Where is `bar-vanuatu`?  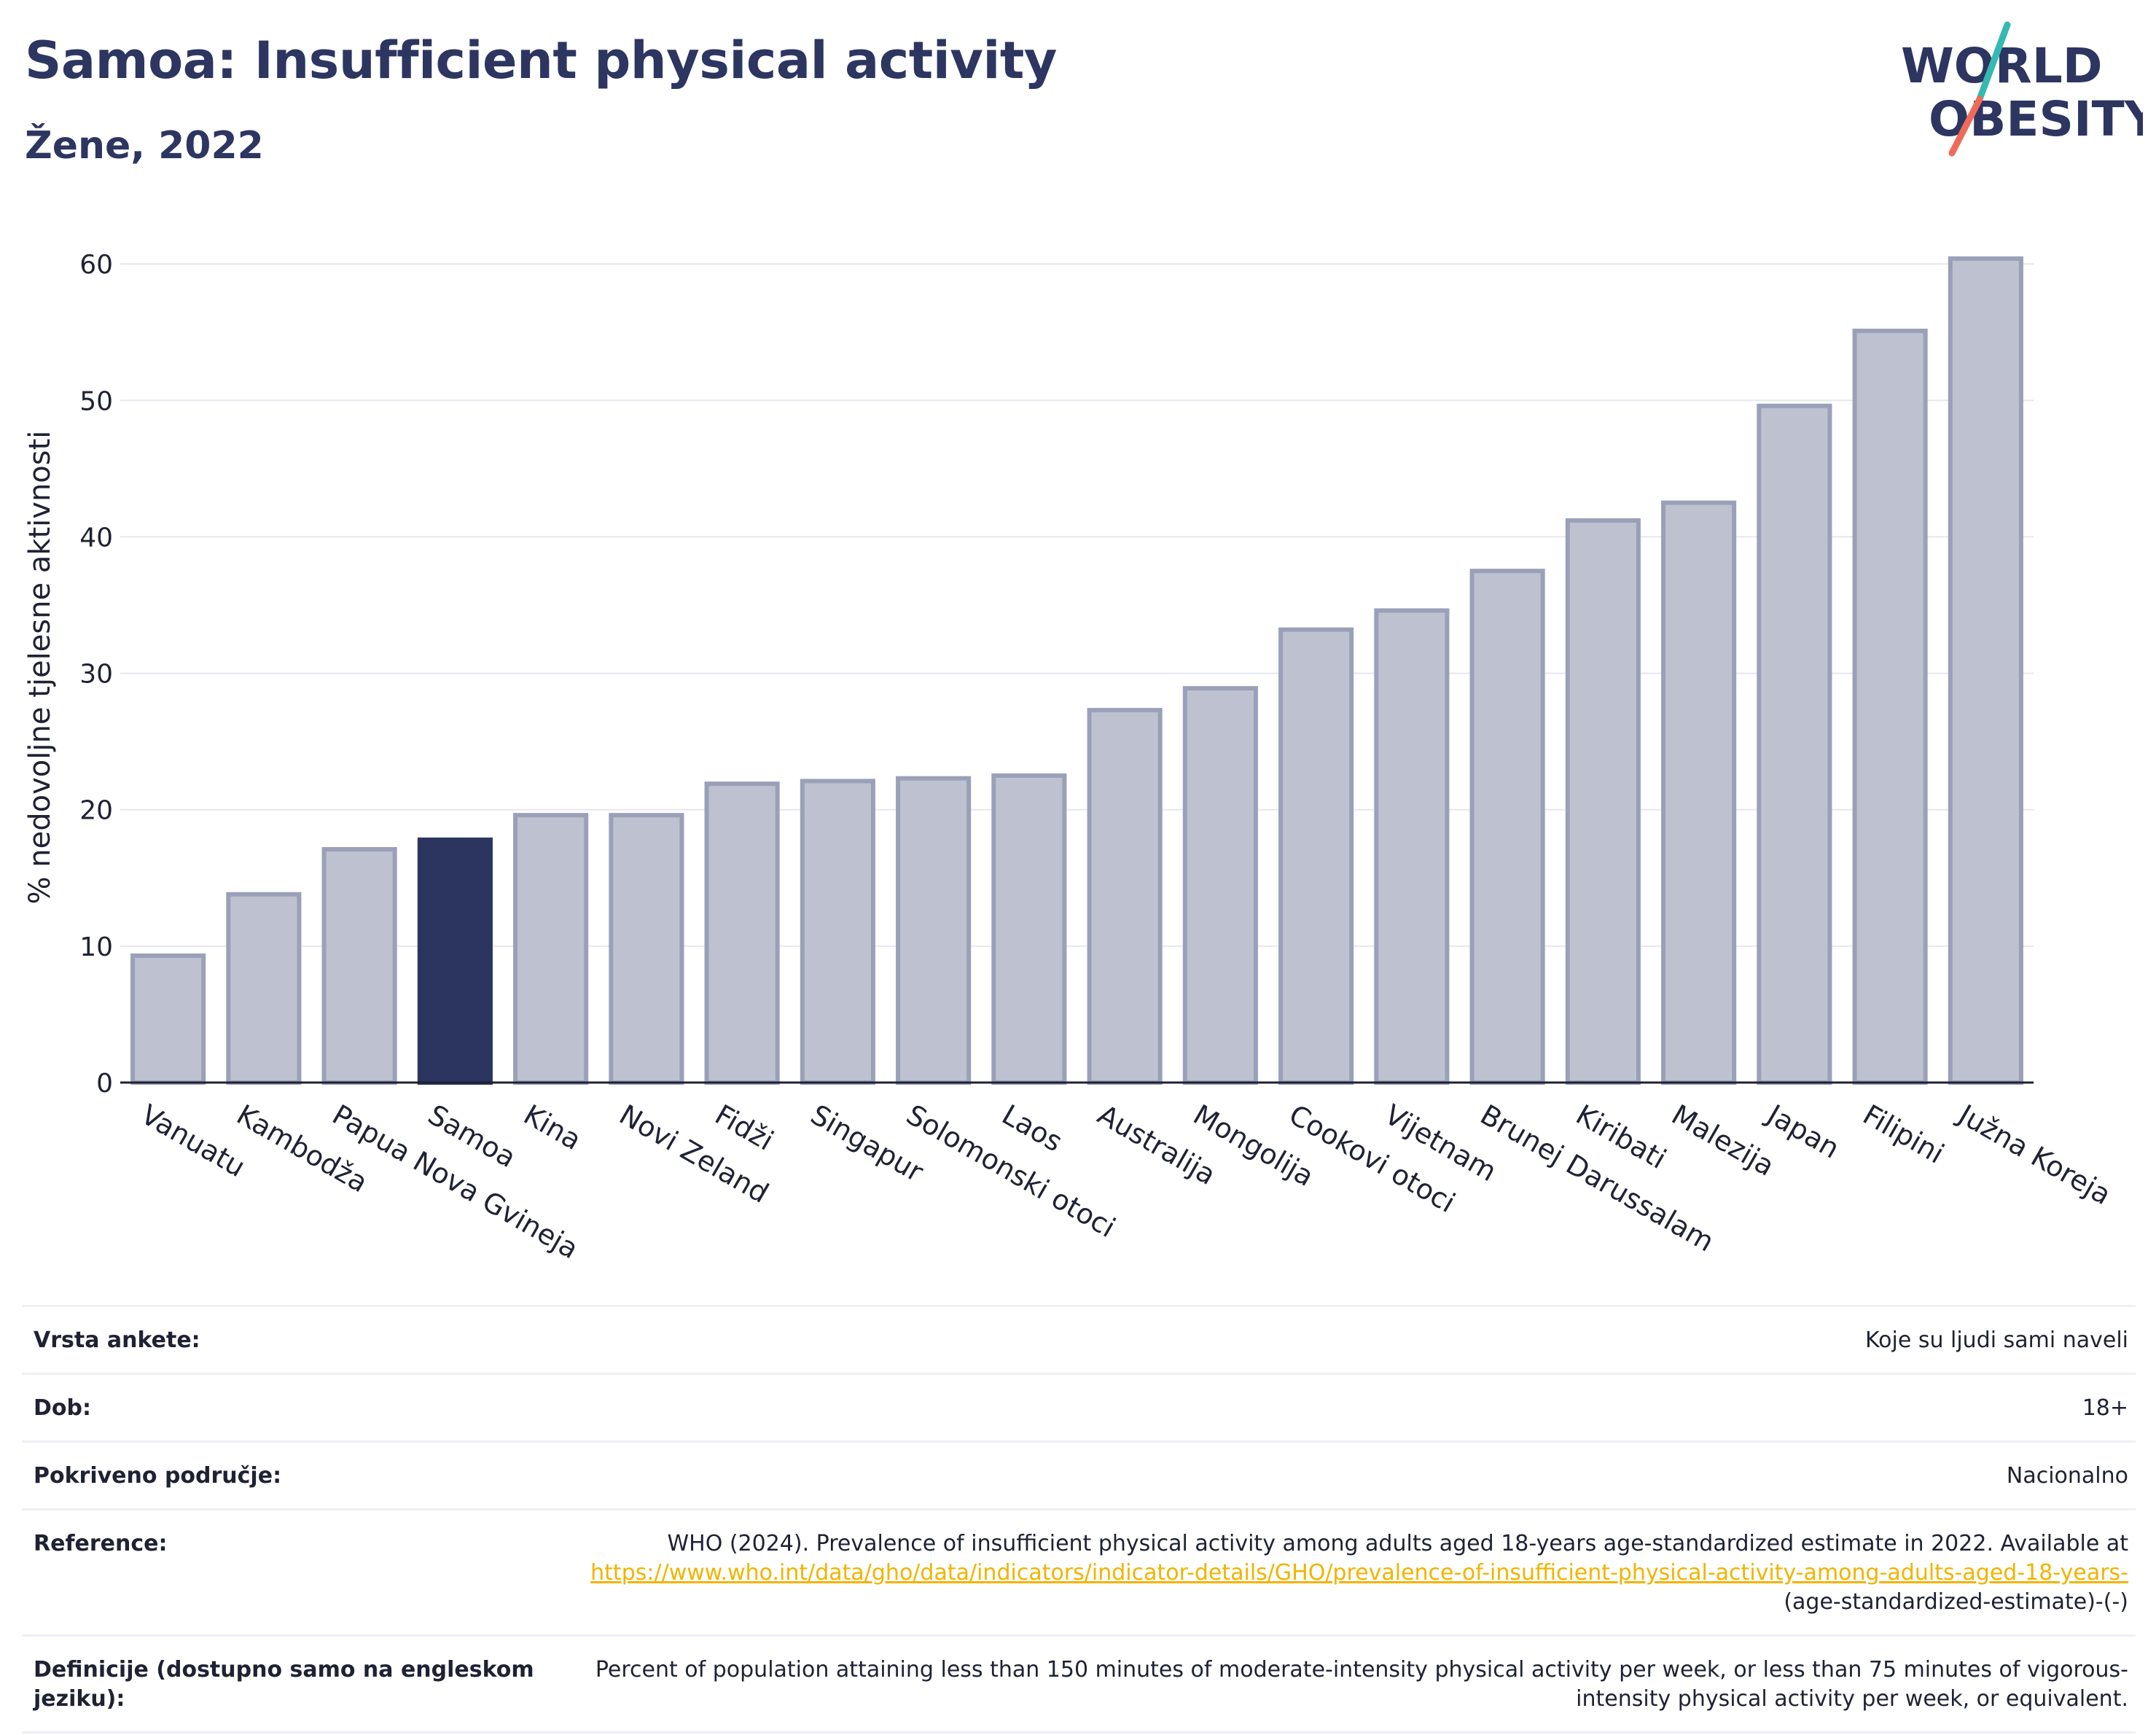 bar-vanuatu is located at coordinates (168, 1019).